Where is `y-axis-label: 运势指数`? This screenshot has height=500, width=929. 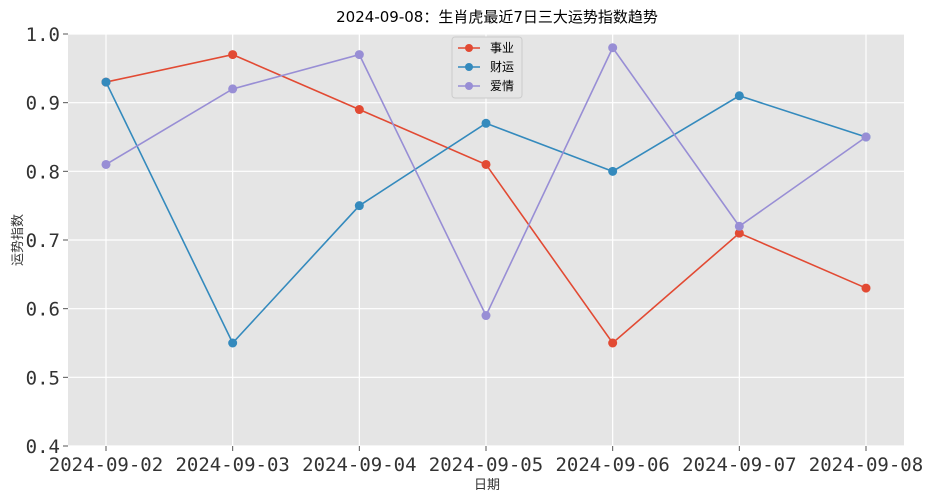 y-axis-label: 运势指数 is located at coordinates (18, 240).